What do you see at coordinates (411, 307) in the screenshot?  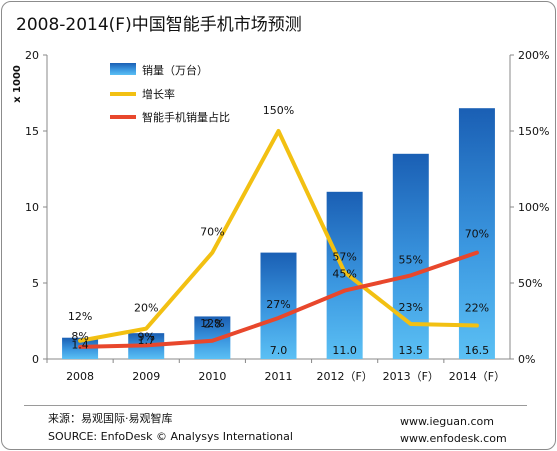 I see `growth-rate-label: 23%` at bounding box center [411, 307].